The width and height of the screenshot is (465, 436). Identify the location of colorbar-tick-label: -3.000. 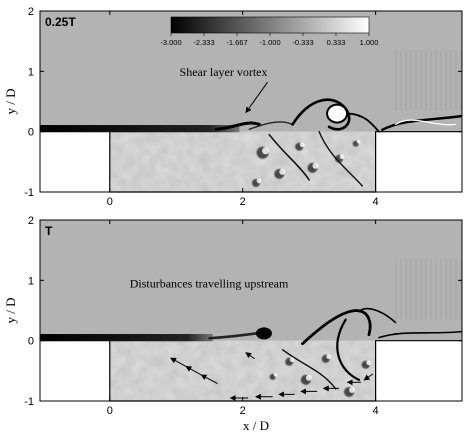
(170, 42).